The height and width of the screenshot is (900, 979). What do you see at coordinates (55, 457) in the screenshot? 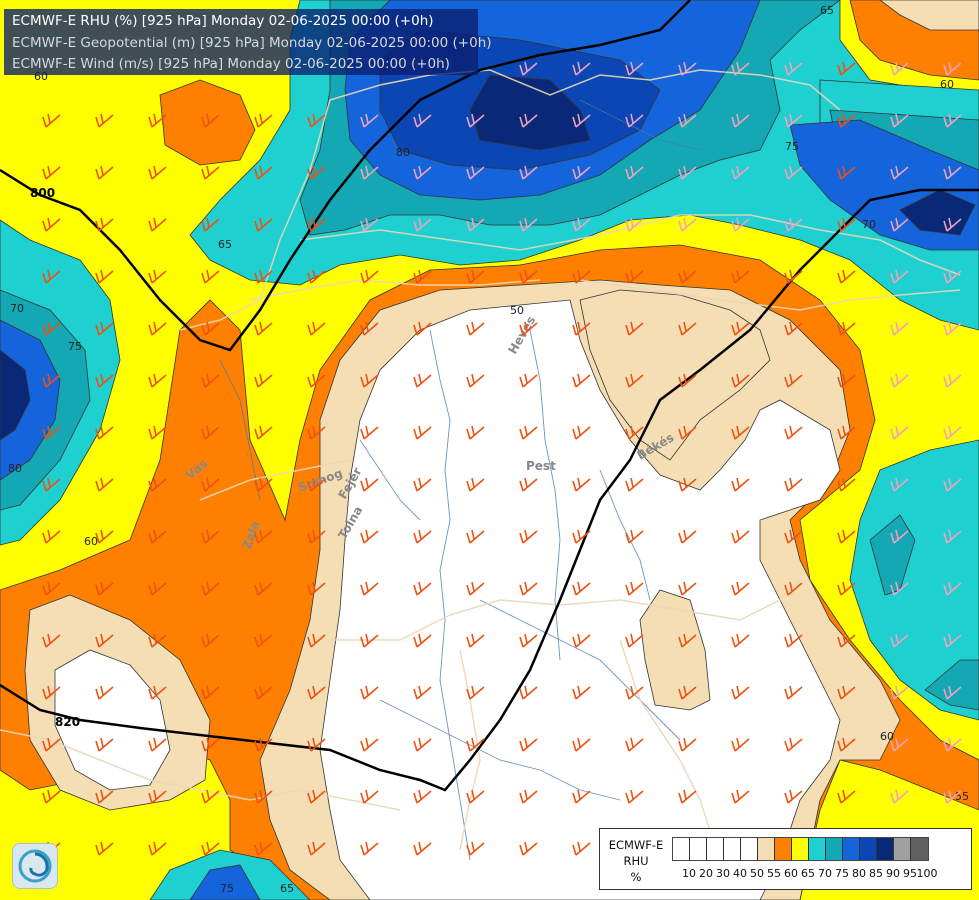
I see `geopotential-labels: 800 820` at bounding box center [55, 457].